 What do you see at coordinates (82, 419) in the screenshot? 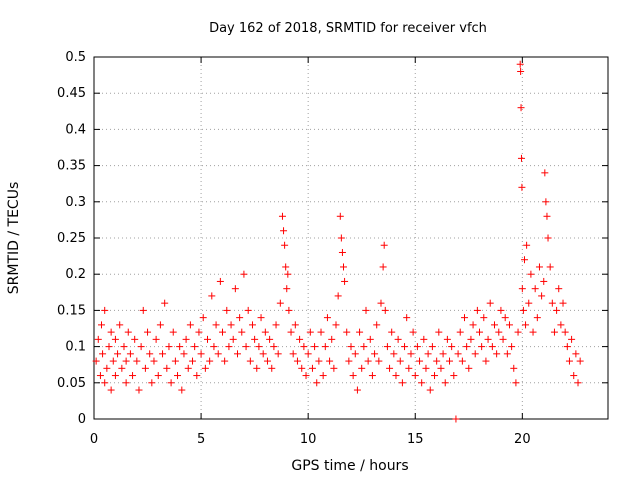
I see `y-tick-label: 0` at bounding box center [82, 419].